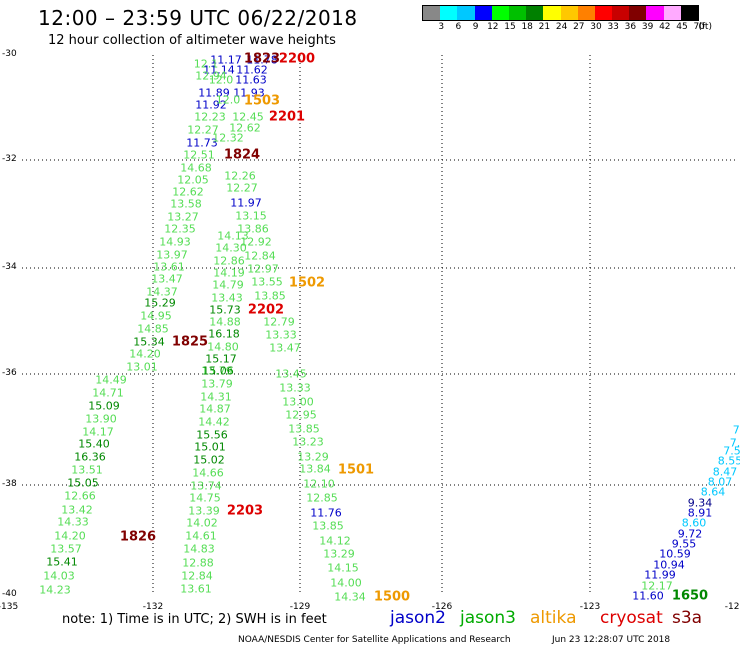  Describe the element at coordinates (245, 511) in the screenshot. I see `pass-time-label: 2203` at that location.